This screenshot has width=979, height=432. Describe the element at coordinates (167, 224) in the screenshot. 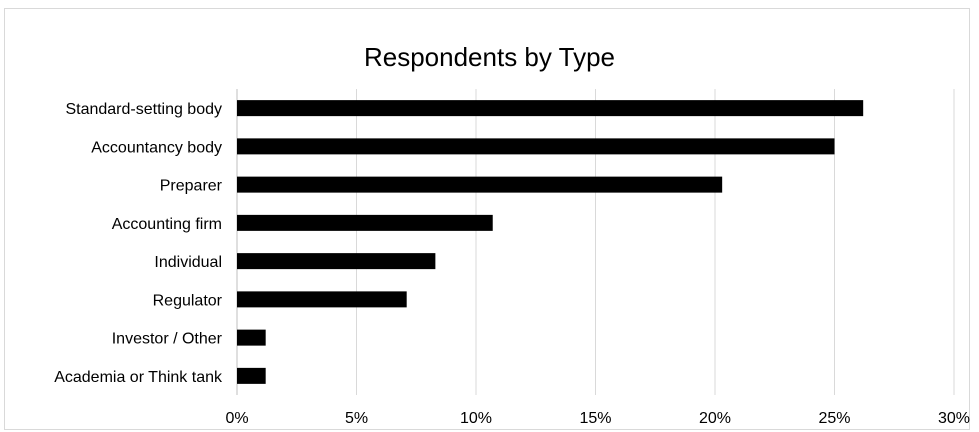

I see `category-label: Accounting firm` at that location.